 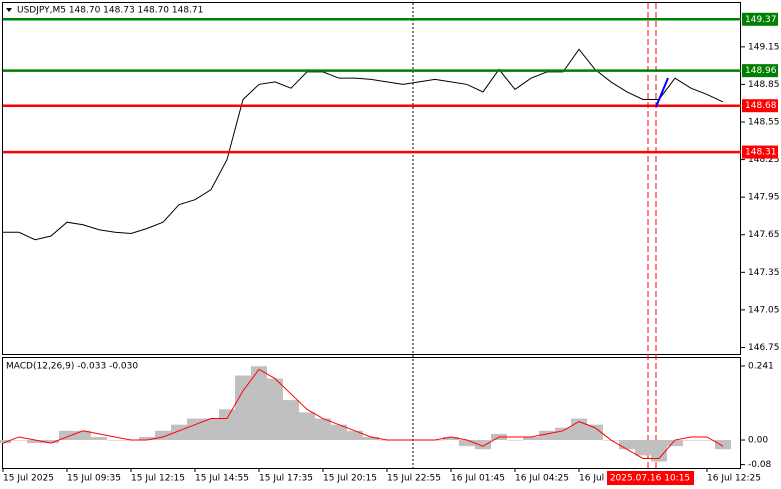 What do you see at coordinates (28, 479) in the screenshot?
I see `x-tick-label: 15 Jul 2025` at bounding box center [28, 479].